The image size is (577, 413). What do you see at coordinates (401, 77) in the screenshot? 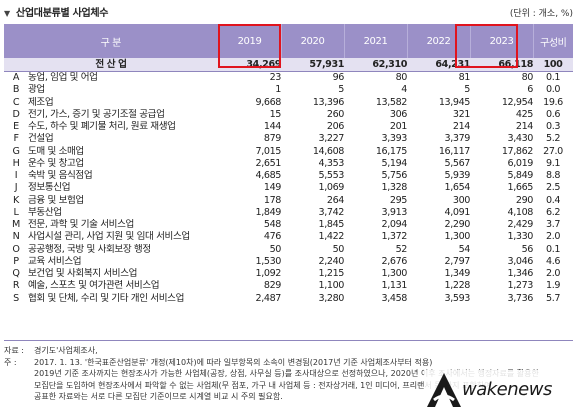
I see `count-2021: 80` at bounding box center [401, 77].